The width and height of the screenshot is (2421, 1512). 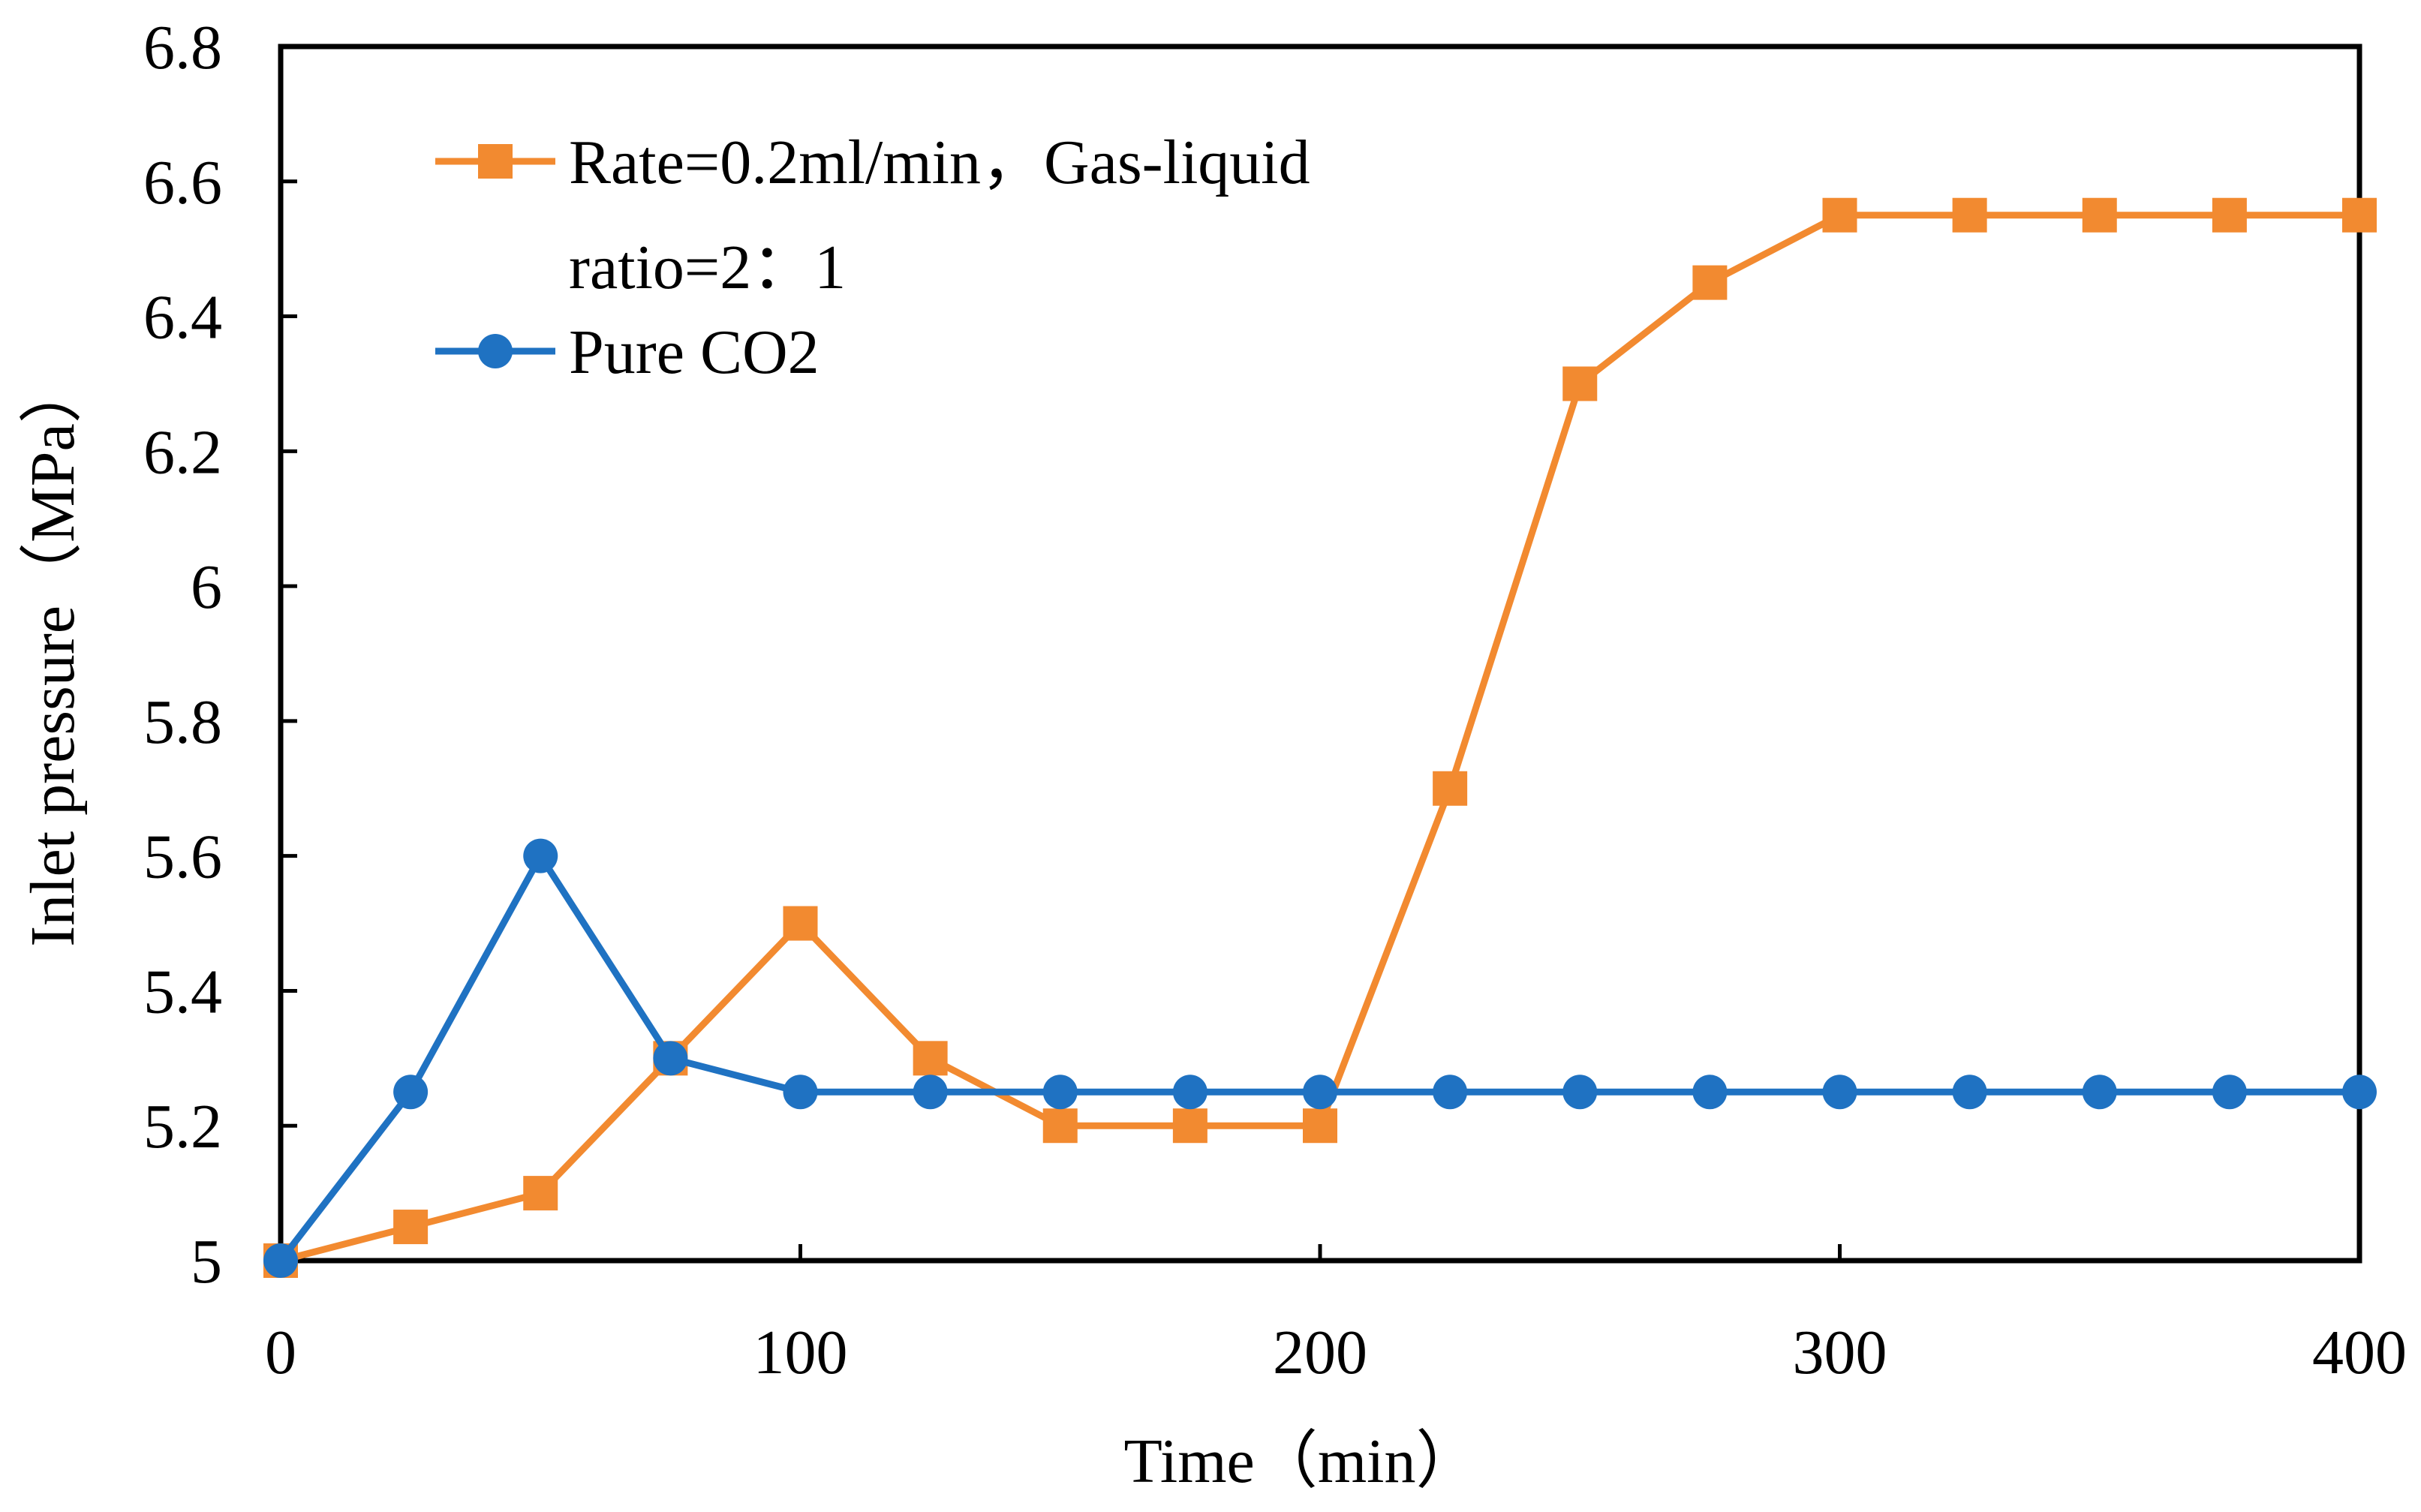 I want to click on y-tick-label: 6.6, so click(x=182, y=183).